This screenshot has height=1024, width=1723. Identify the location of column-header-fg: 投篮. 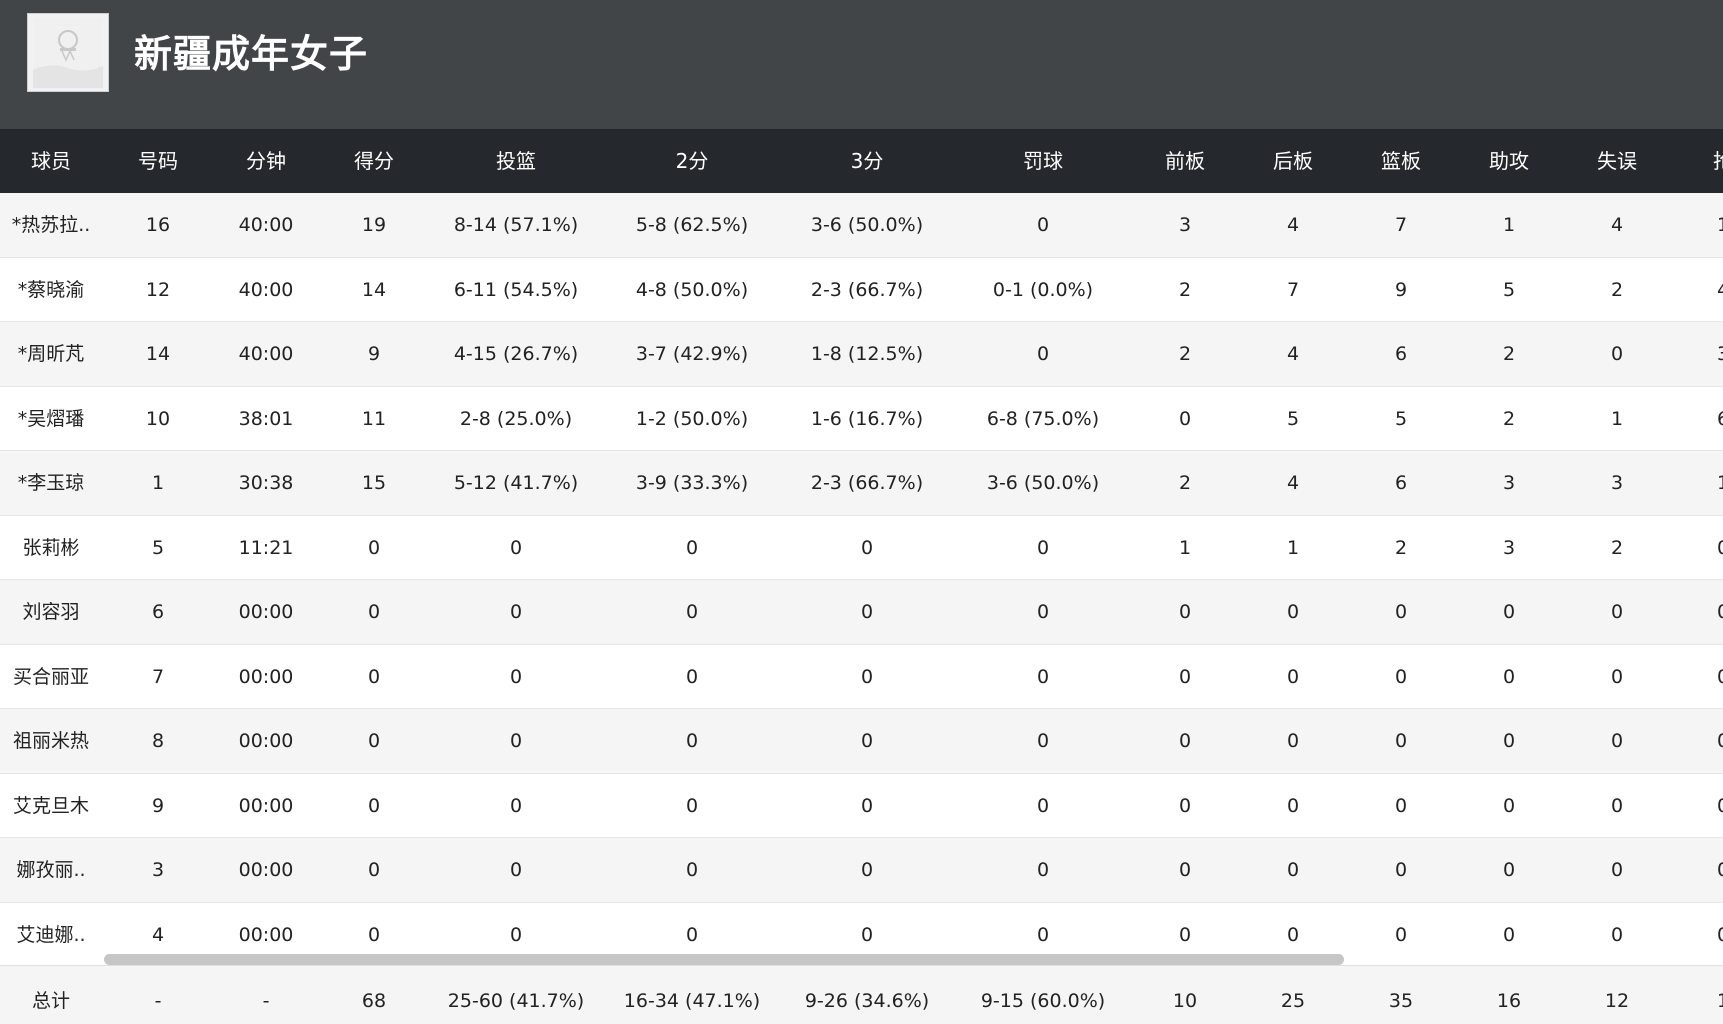
(516, 161).